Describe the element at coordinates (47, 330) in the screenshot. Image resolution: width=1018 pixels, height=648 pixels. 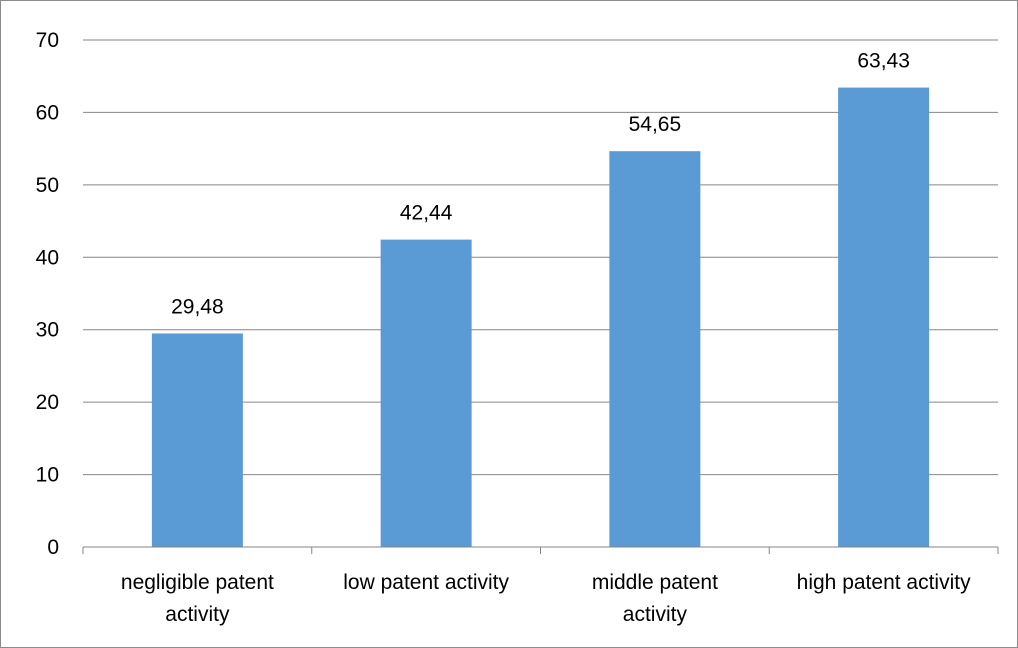
I see `y-tick-label: 30` at that location.